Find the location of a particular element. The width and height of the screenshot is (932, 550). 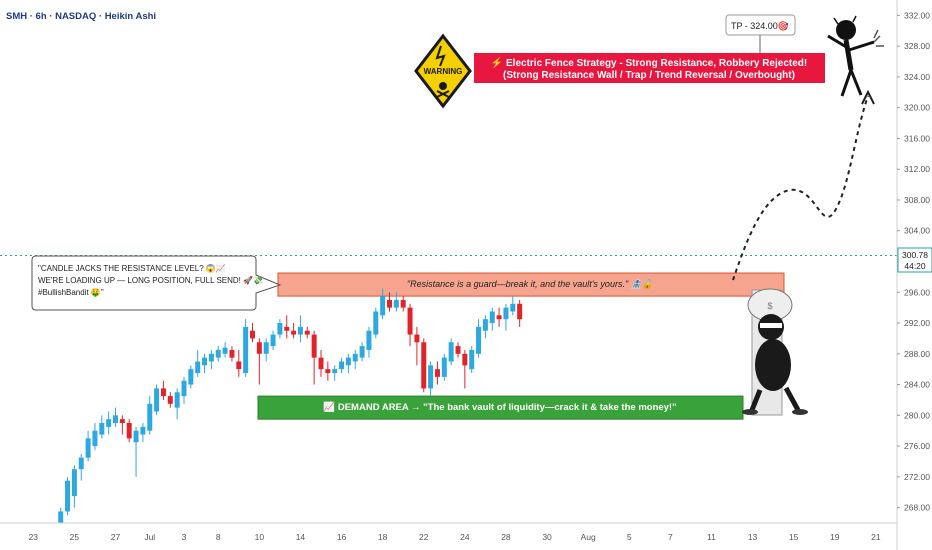

time-tick-label: 10 is located at coordinates (260, 537).